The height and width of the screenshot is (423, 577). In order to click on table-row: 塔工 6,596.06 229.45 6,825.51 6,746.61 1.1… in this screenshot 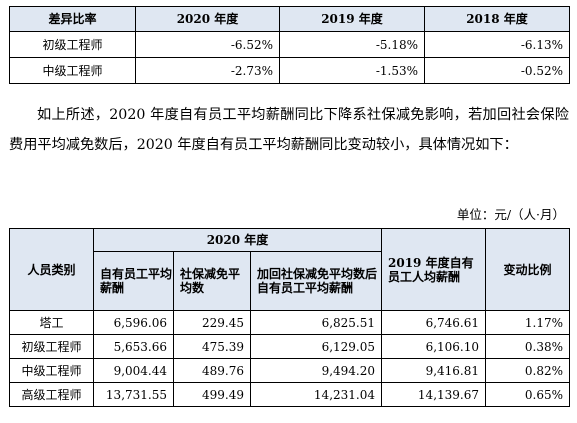, I will do `click(289, 322)`.